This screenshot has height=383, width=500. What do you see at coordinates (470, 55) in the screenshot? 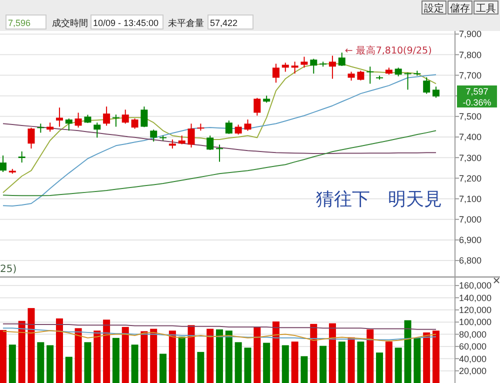
I see `y-tick-label: 7,800` at bounding box center [470, 55].